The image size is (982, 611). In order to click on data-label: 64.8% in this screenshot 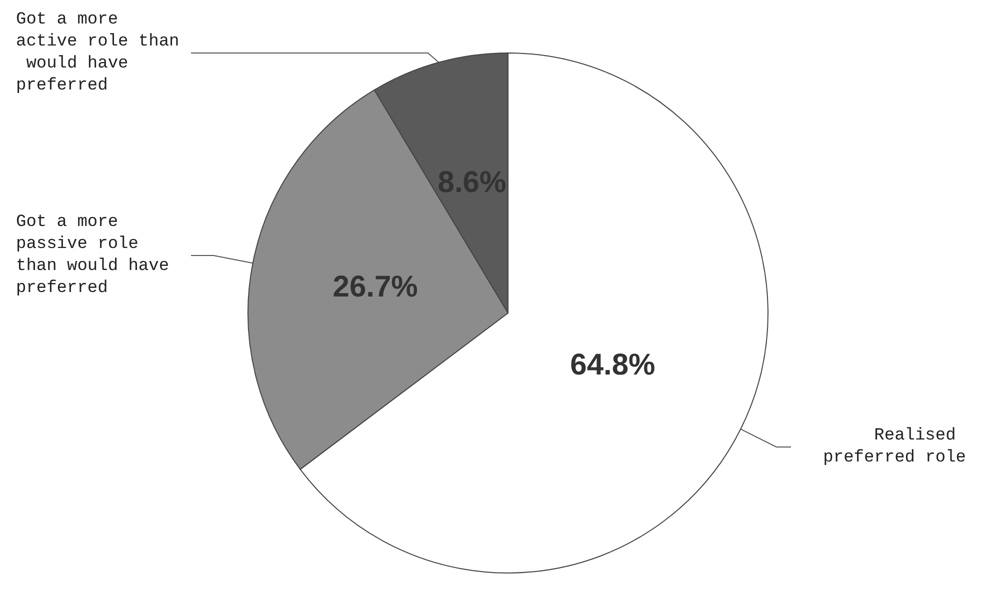, I will do `click(613, 365)`.